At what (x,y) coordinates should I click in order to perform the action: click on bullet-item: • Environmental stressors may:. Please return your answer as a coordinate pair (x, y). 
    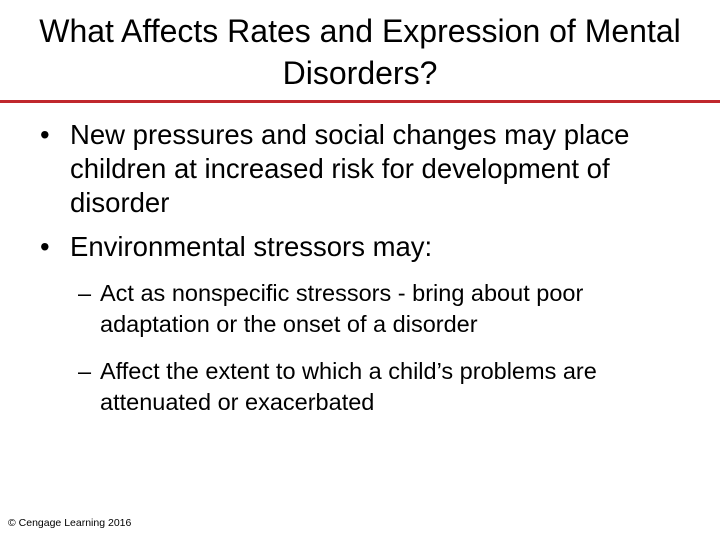
    Looking at the image, I should click on (335, 247).